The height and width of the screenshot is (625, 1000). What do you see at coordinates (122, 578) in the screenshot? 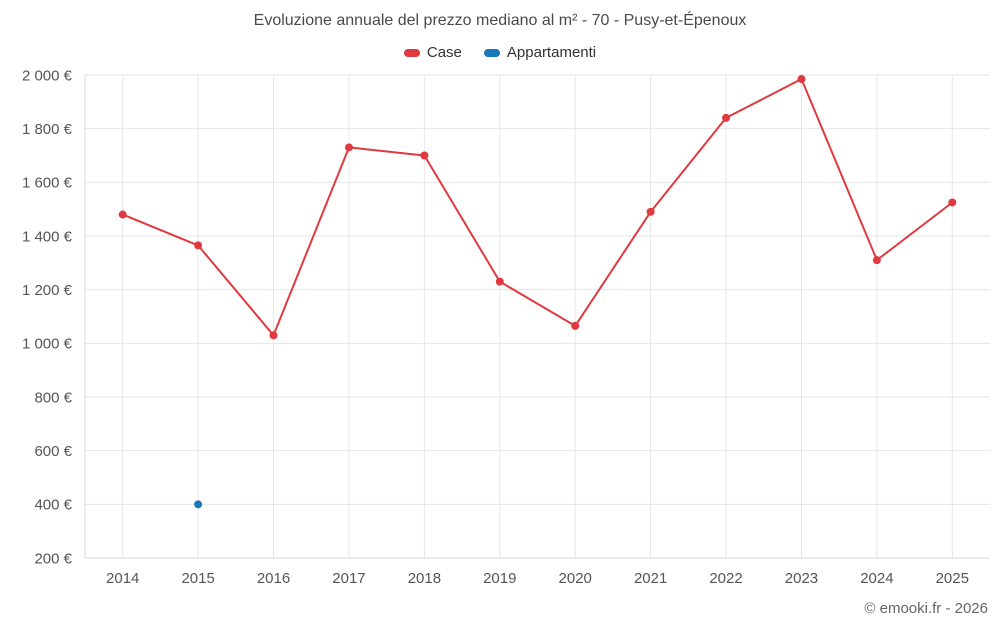
I see `x-tick-label: 2014` at bounding box center [122, 578].